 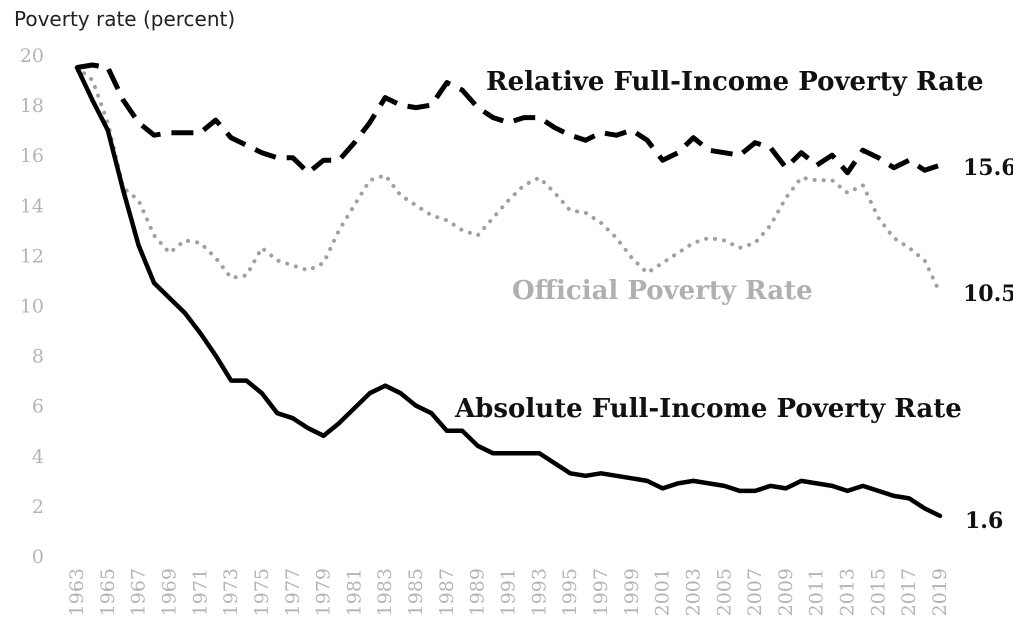 What do you see at coordinates (909, 592) in the screenshot?
I see `x-tick-label: 2017` at bounding box center [909, 592].